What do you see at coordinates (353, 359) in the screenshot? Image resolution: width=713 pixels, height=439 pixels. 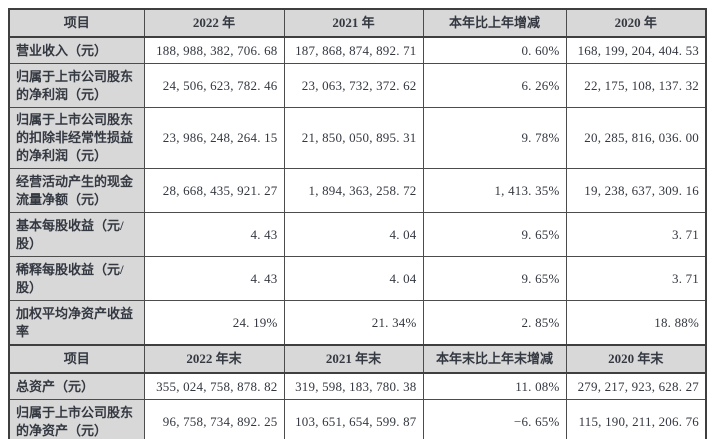 I see `header-cell-2021-end: 2021 年末` at bounding box center [353, 359].